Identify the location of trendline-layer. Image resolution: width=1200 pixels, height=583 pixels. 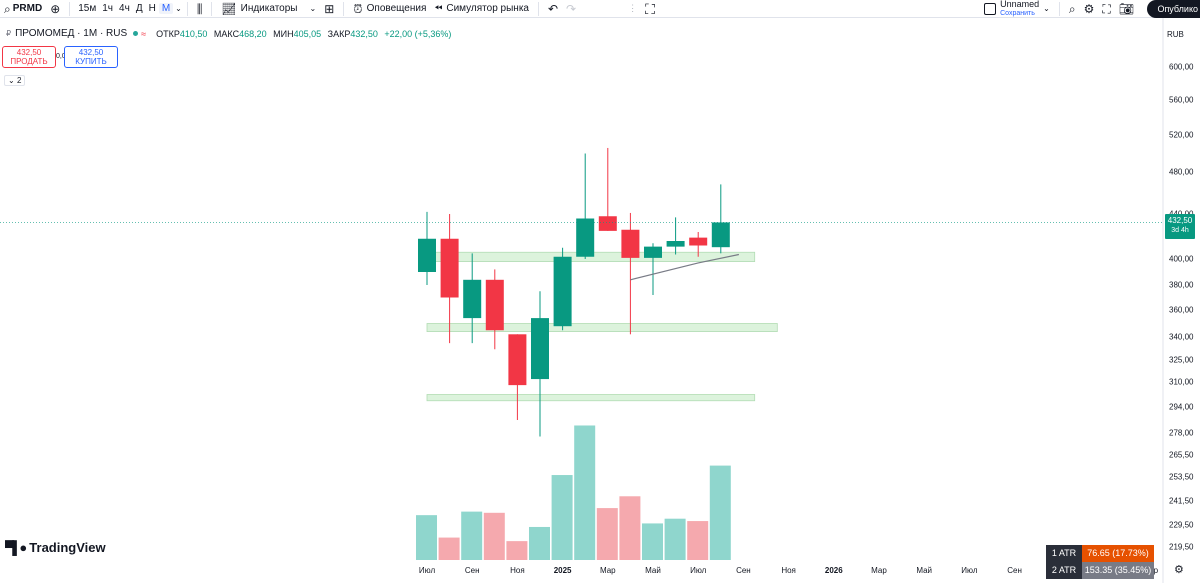
(685, 267).